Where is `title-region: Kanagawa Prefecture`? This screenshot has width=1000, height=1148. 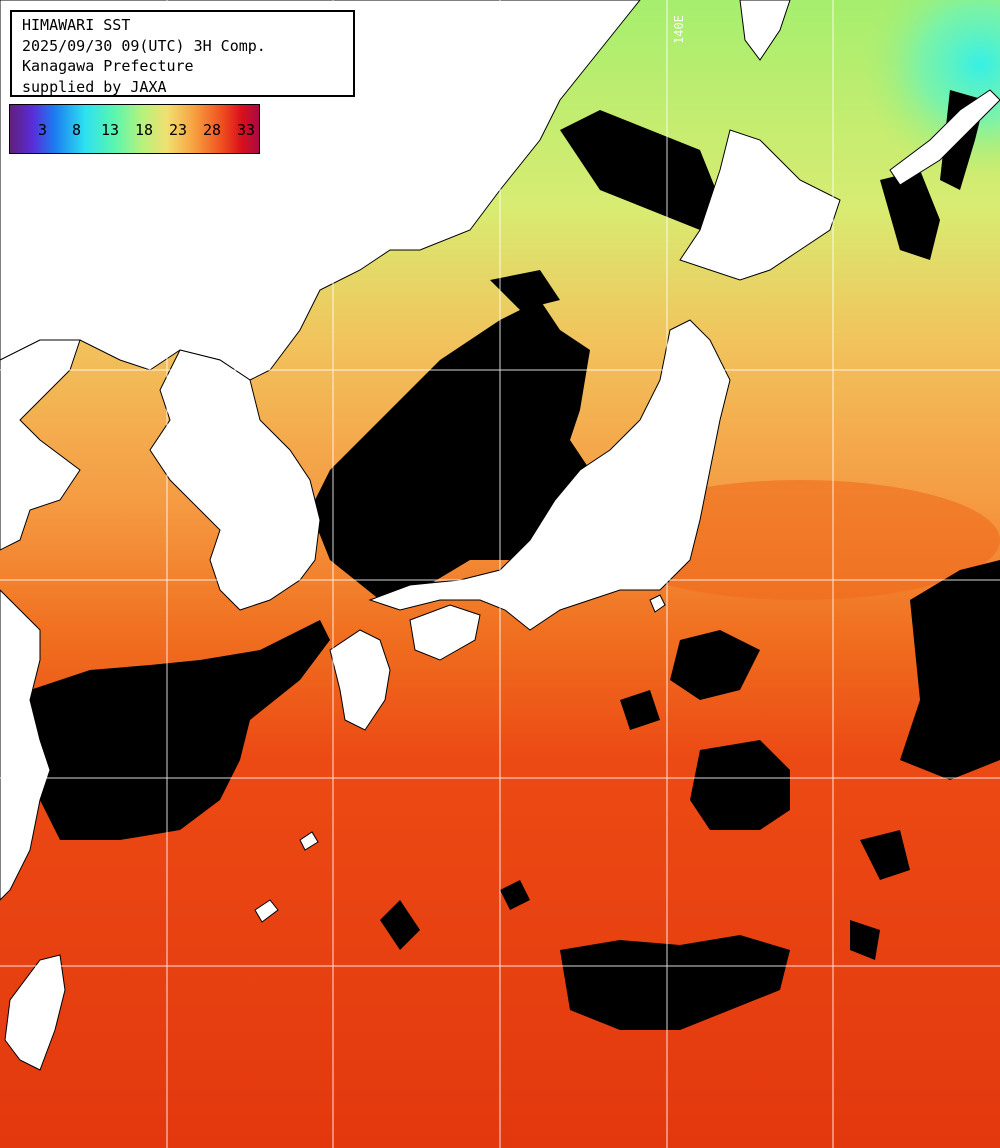 title-region: Kanagawa Prefecture is located at coordinates (108, 66).